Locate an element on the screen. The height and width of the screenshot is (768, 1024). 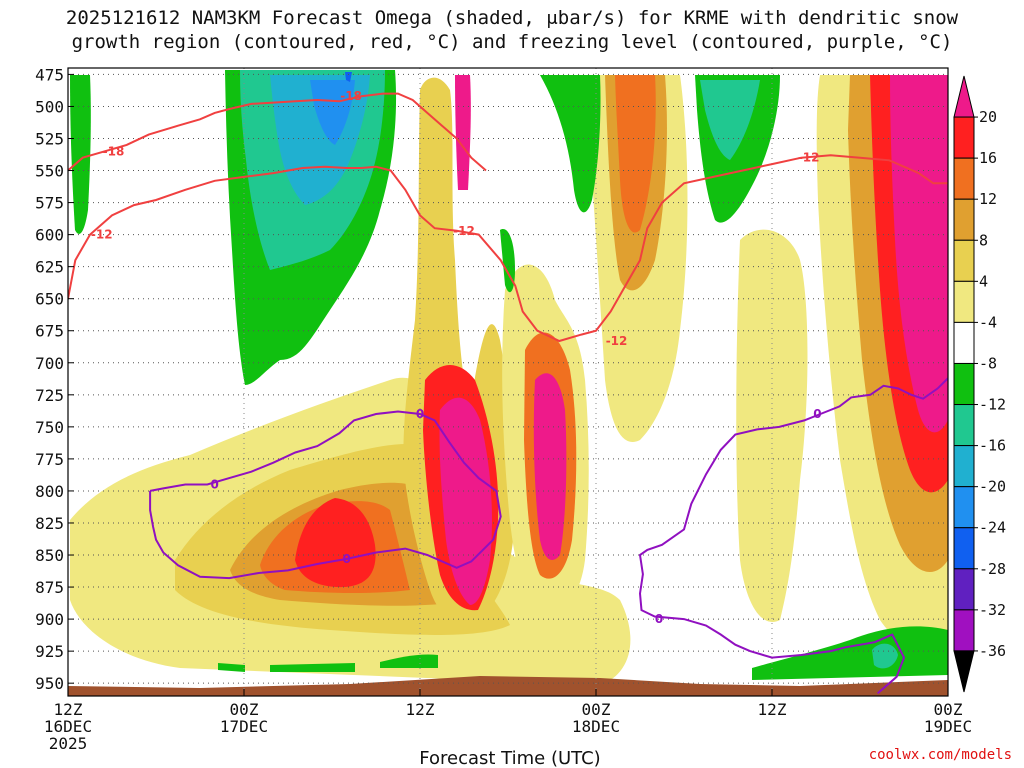
colorbar-label-8: -16 is located at coordinates (992, 446).